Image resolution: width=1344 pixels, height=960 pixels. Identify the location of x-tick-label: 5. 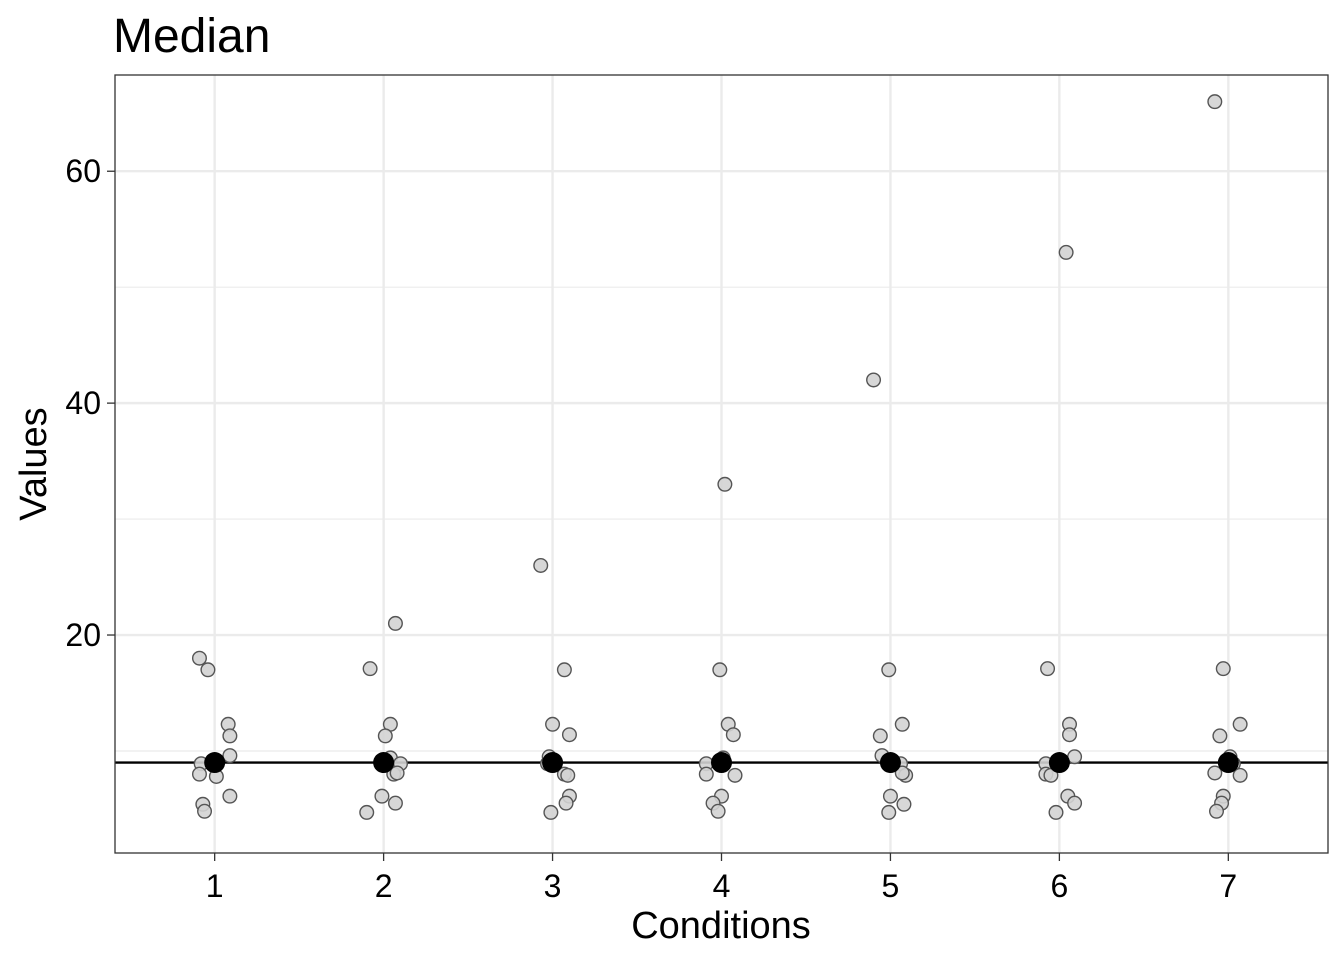
(891, 886).